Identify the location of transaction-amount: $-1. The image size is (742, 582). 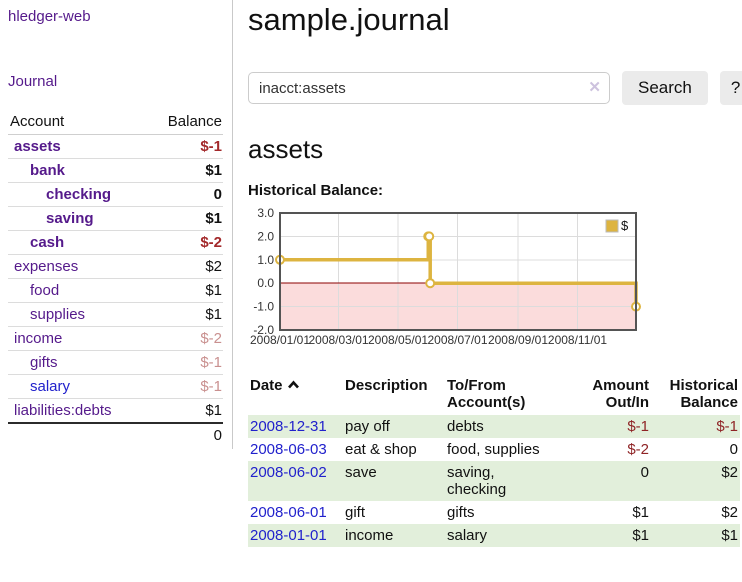
(638, 426).